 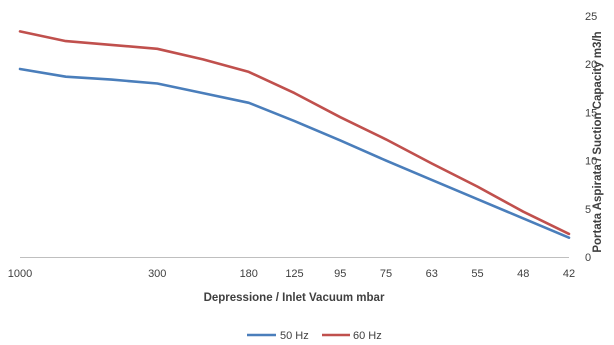 What do you see at coordinates (386, 274) in the screenshot?
I see `x-tick-label: 75` at bounding box center [386, 274].